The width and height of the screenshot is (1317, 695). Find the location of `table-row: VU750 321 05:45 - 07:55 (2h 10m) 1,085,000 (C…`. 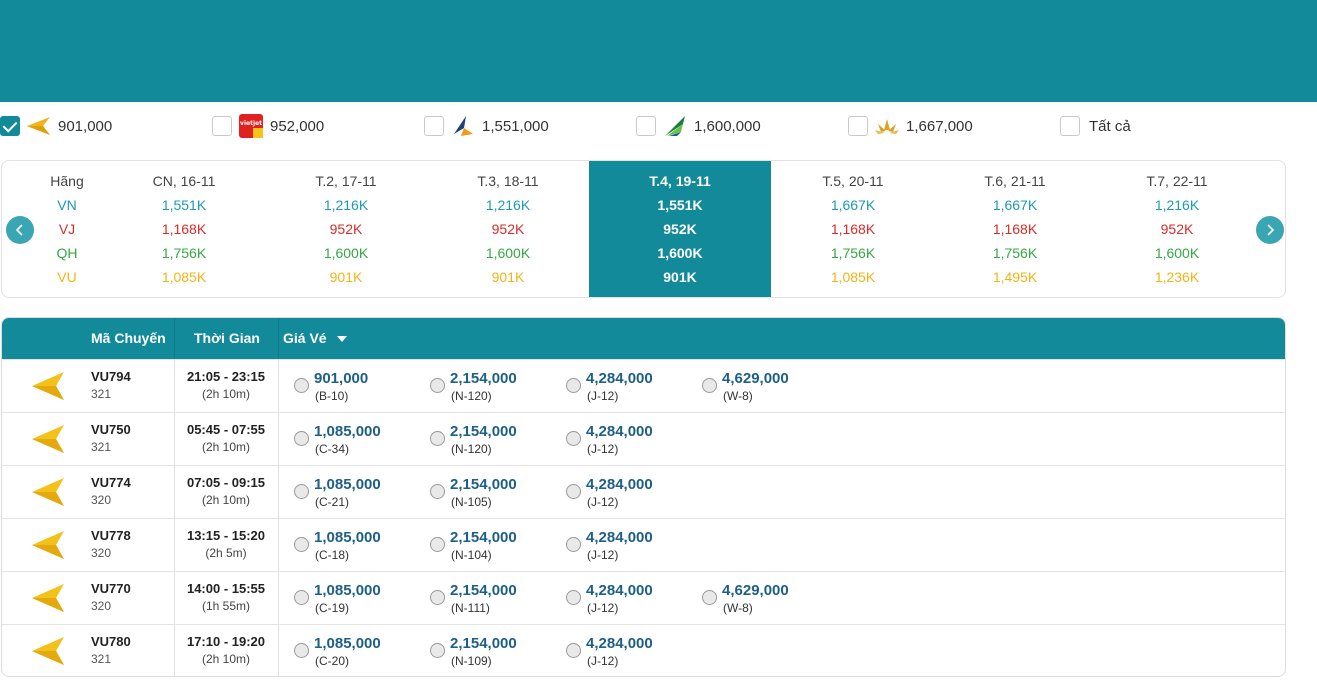

table-row: VU750 321 05:45 - 07:55 (2h 10m) 1,085,000 (C… is located at coordinates (643, 439).